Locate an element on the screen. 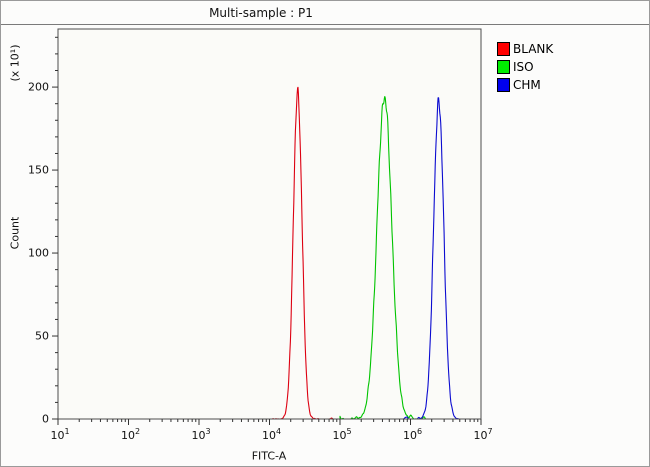 Image resolution: width=650 pixels, height=467 pixels. legend-label: CHM is located at coordinates (527, 84).